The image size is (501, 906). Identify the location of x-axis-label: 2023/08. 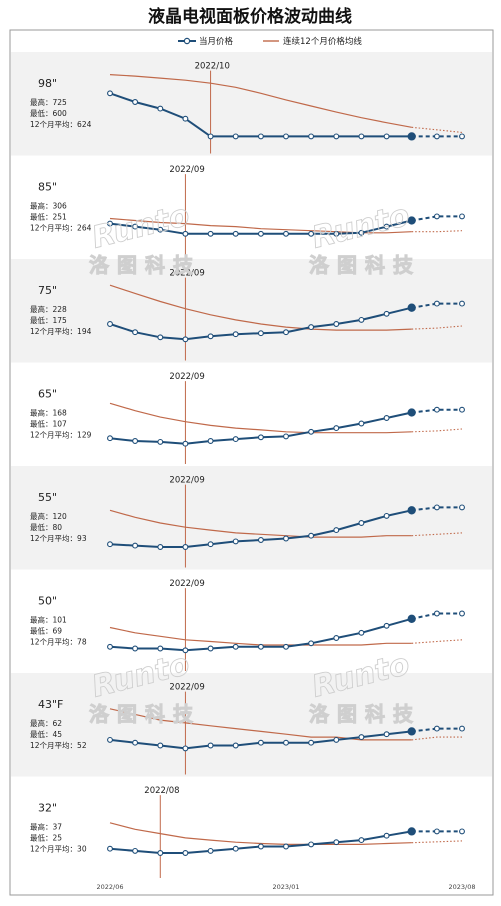
(461, 887).